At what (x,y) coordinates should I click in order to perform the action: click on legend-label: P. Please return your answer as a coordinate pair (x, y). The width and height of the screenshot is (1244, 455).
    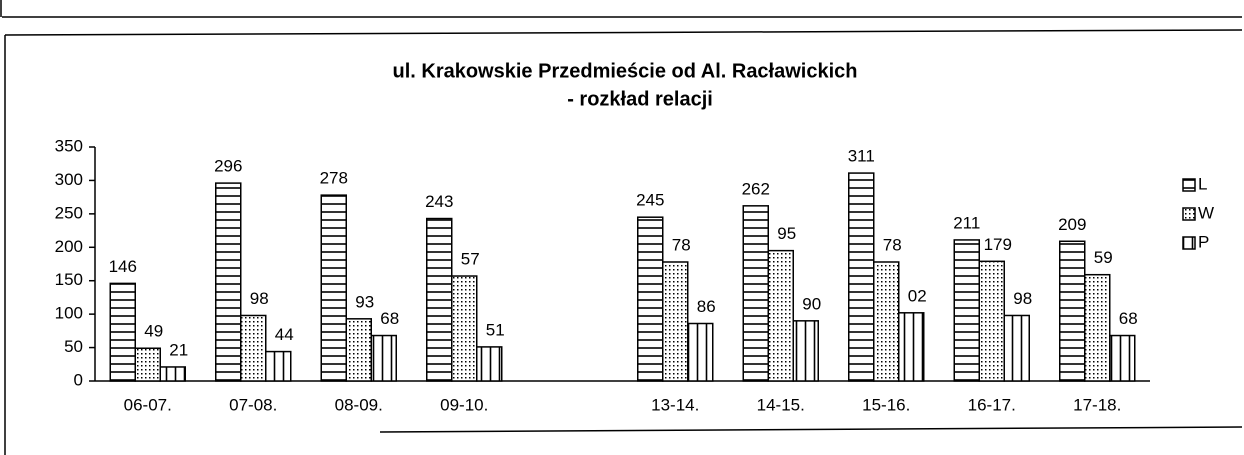
    Looking at the image, I should click on (1203, 241).